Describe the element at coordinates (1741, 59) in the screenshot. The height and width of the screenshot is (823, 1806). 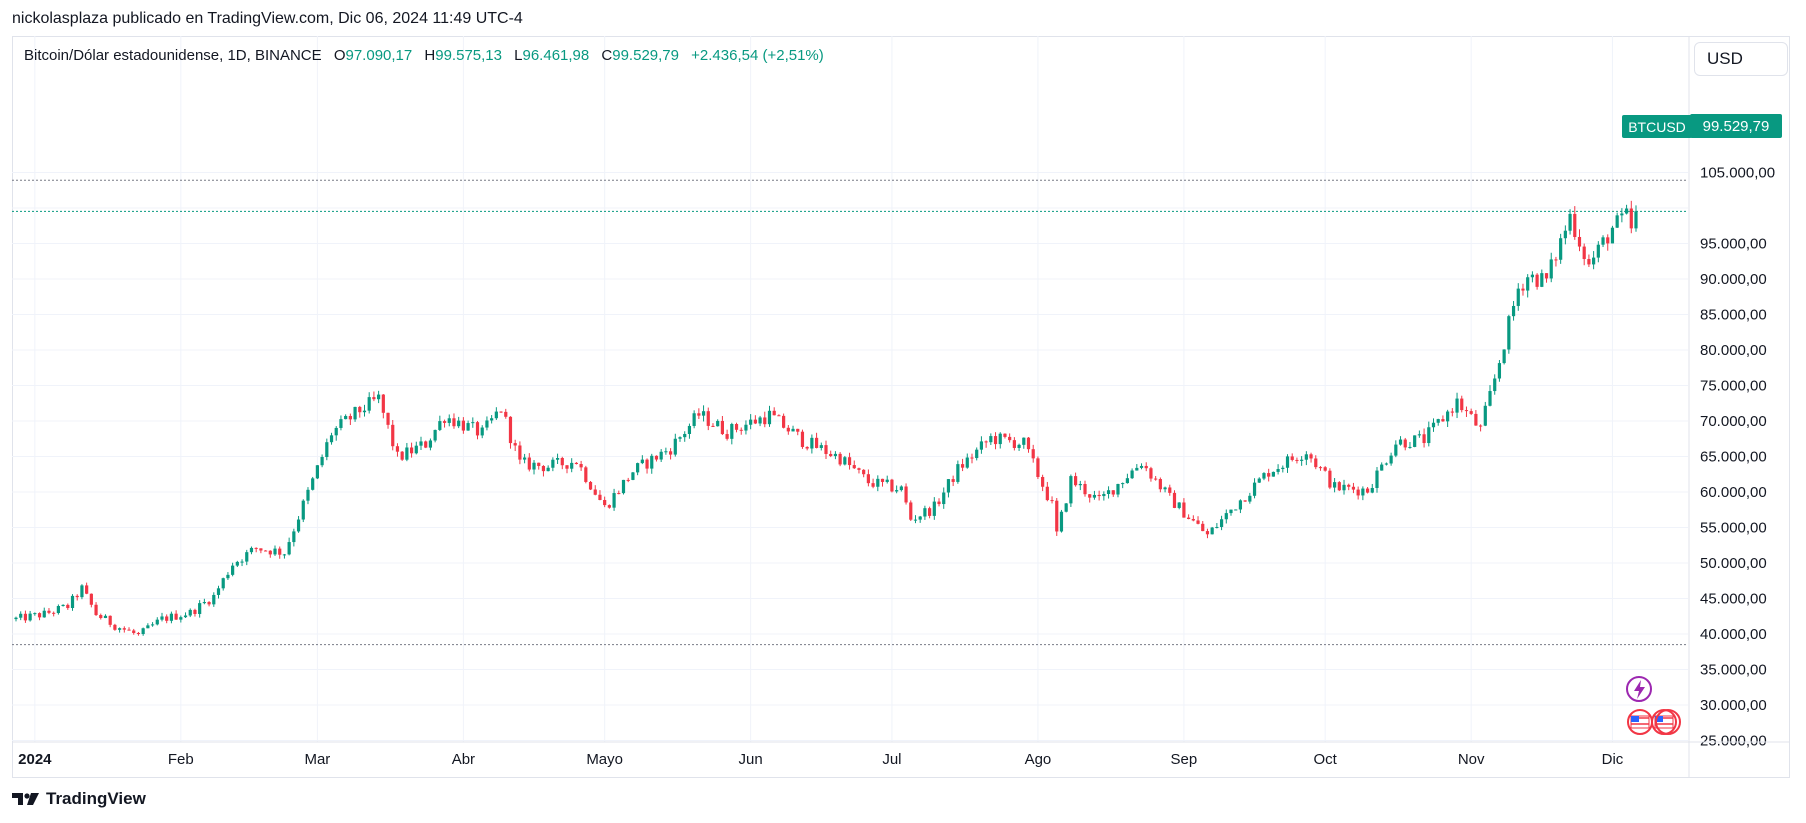
I see `currency-button: USD` at that location.